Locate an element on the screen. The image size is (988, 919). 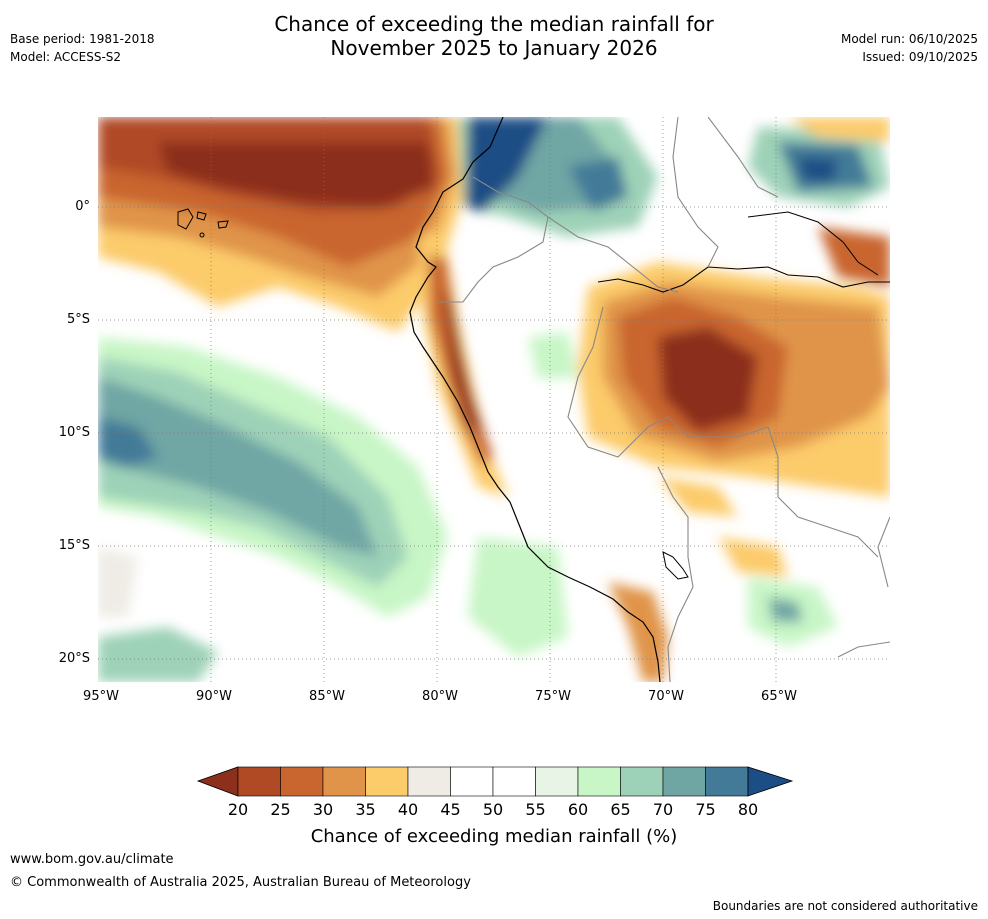
colorbar-tick: 80 is located at coordinates (748, 809).